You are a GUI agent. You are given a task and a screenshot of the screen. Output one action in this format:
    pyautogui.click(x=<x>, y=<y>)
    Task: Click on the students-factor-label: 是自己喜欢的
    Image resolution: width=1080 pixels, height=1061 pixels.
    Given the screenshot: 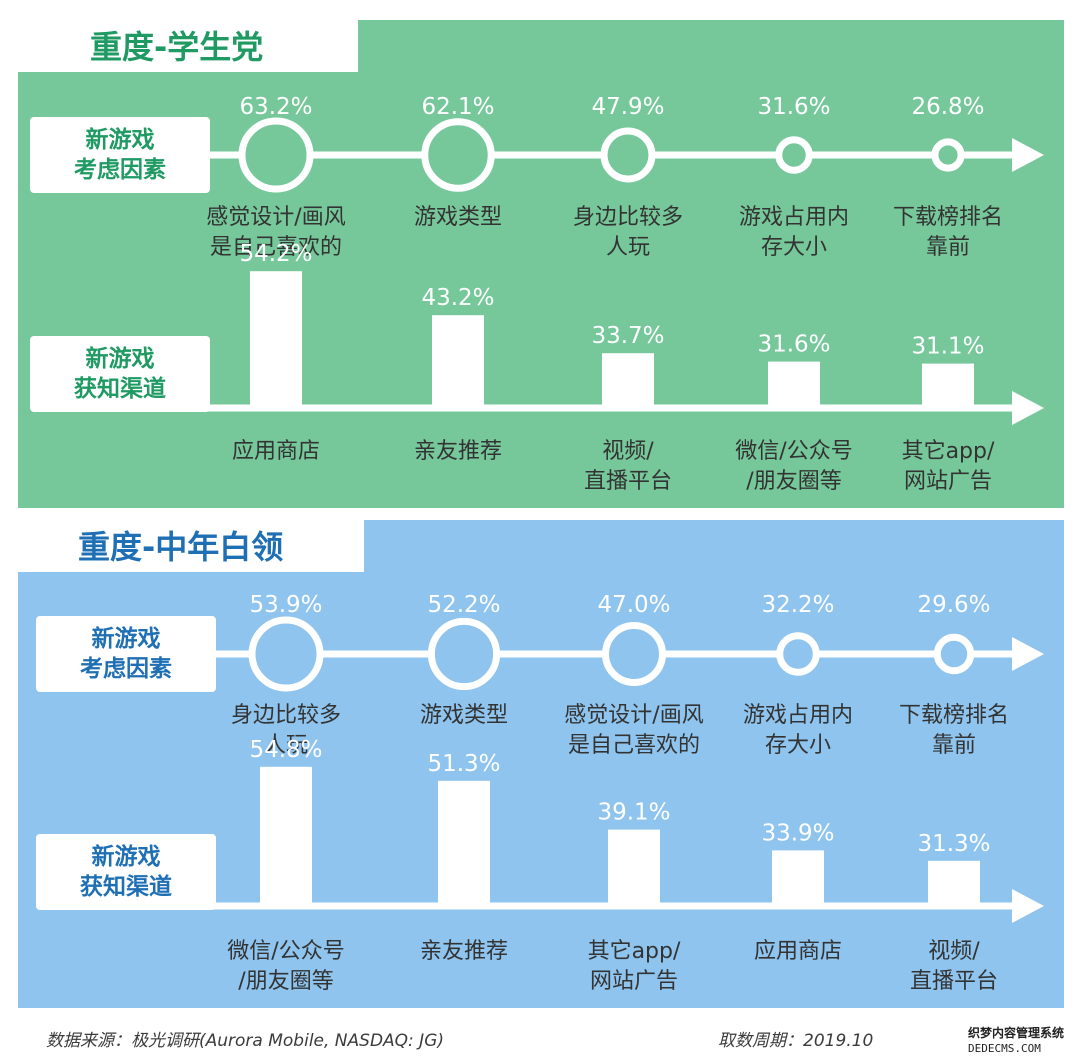 What is the action you would take?
    pyautogui.click(x=276, y=247)
    